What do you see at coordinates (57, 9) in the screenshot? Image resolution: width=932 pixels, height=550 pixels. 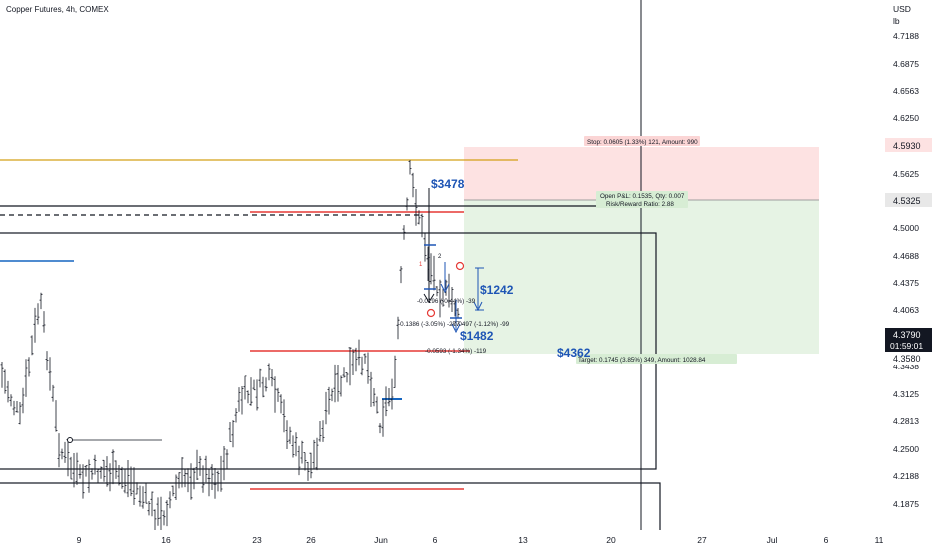 I see `chart-title: Copper Futures, 4h, COMEX` at bounding box center [57, 9].